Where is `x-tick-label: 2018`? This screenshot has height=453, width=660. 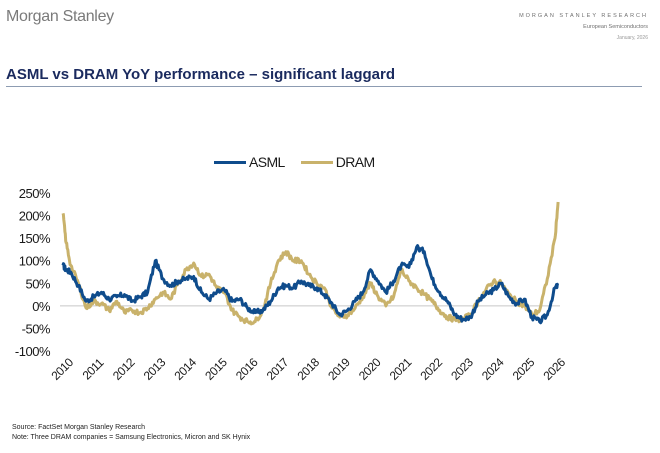
x-tick-label: 2018 is located at coordinates (308, 369).